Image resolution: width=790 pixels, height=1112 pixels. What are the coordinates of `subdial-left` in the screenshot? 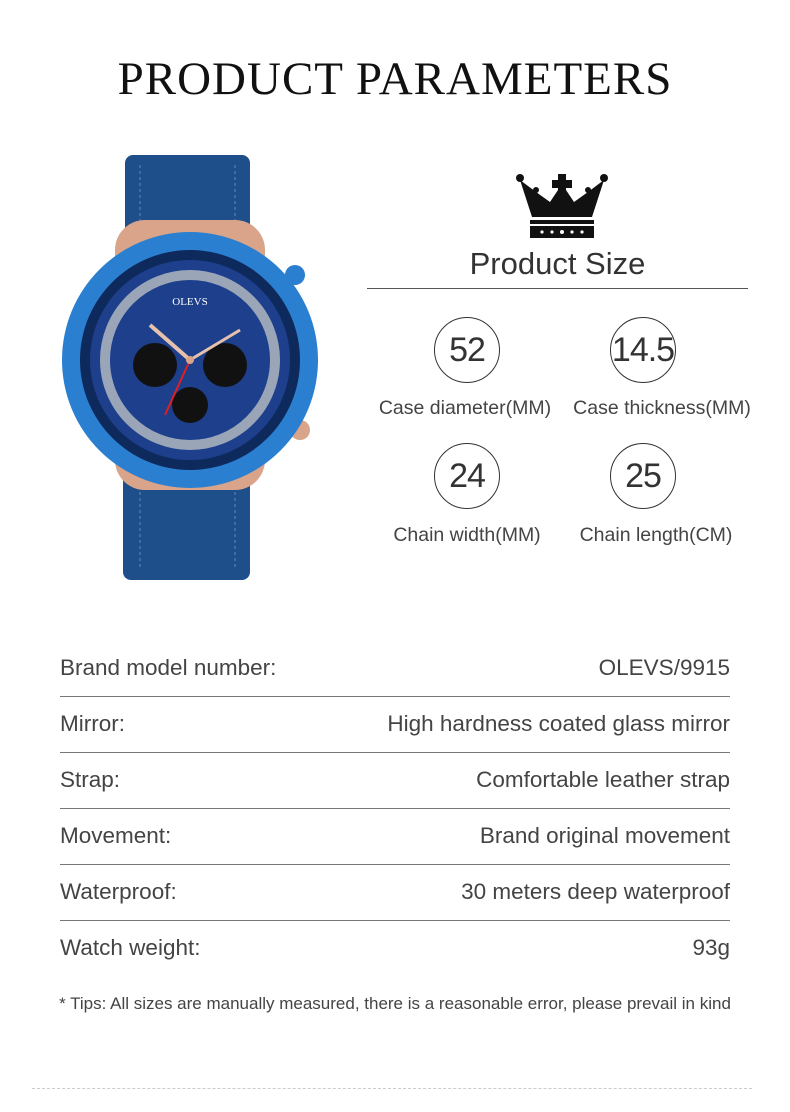 It's located at (155, 365).